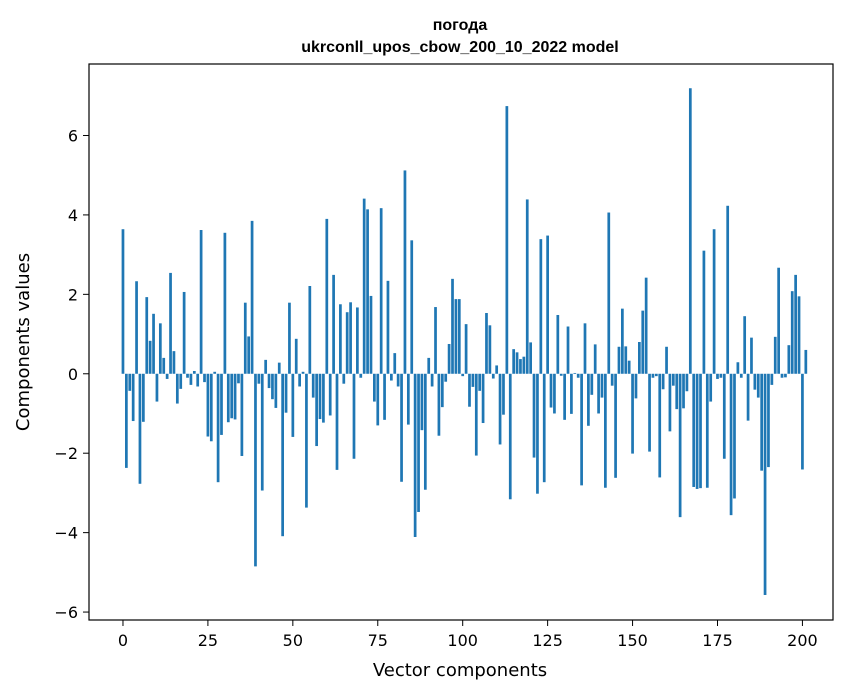 The height and width of the screenshot is (696, 847). I want to click on y-tick-label: −2, so click(66, 453).